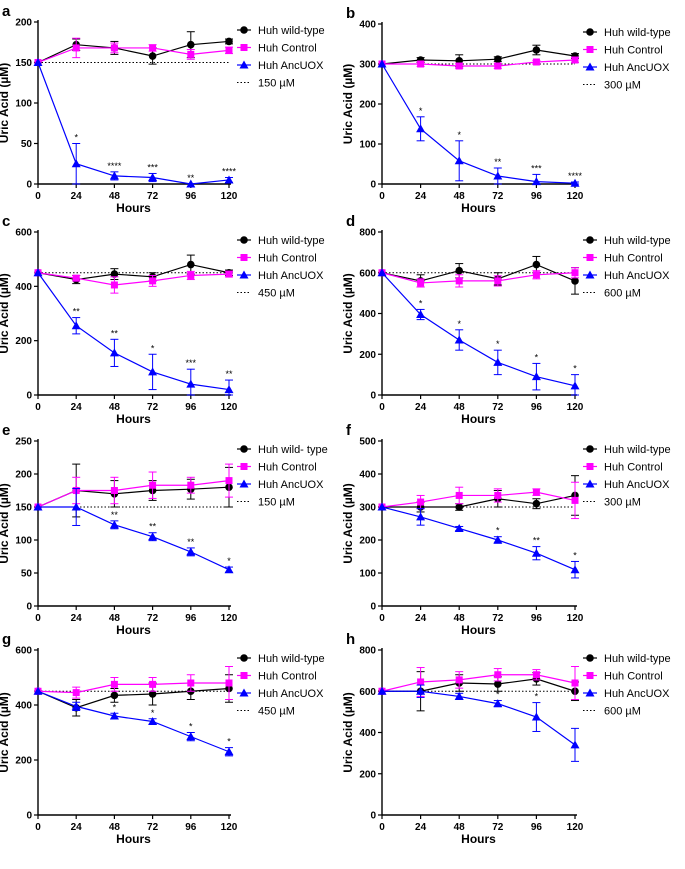  Describe the element at coordinates (114, 166) in the screenshot. I see `significance-label: ****` at that location.